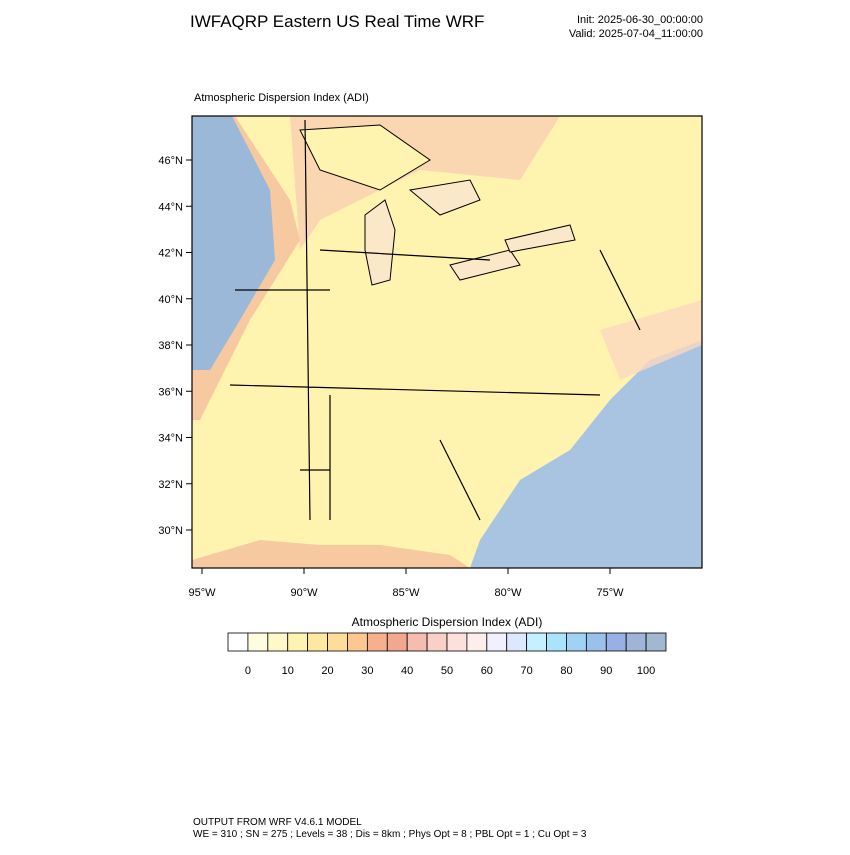  I want to click on lon-label: 90°W, so click(304, 593).